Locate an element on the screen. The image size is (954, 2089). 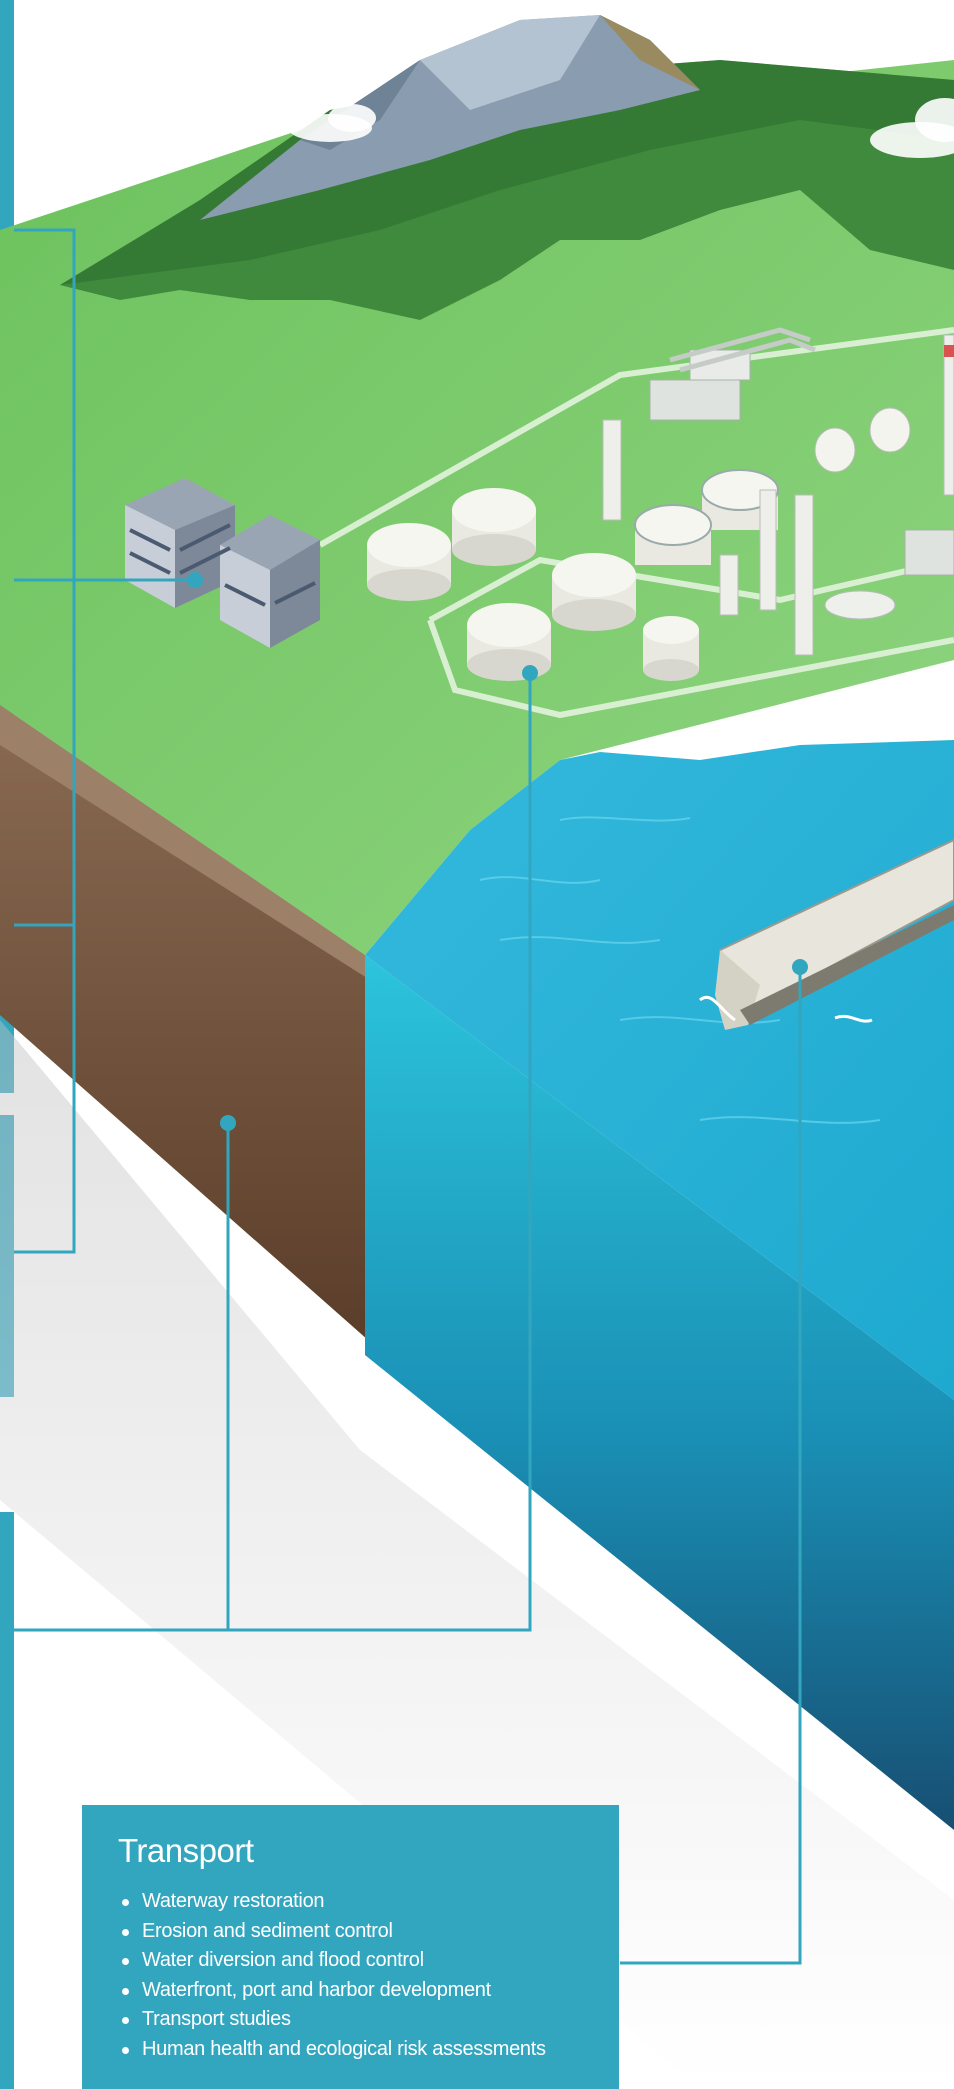
list-item: Waterfront, port and harbor development is located at coordinates (353, 1991).